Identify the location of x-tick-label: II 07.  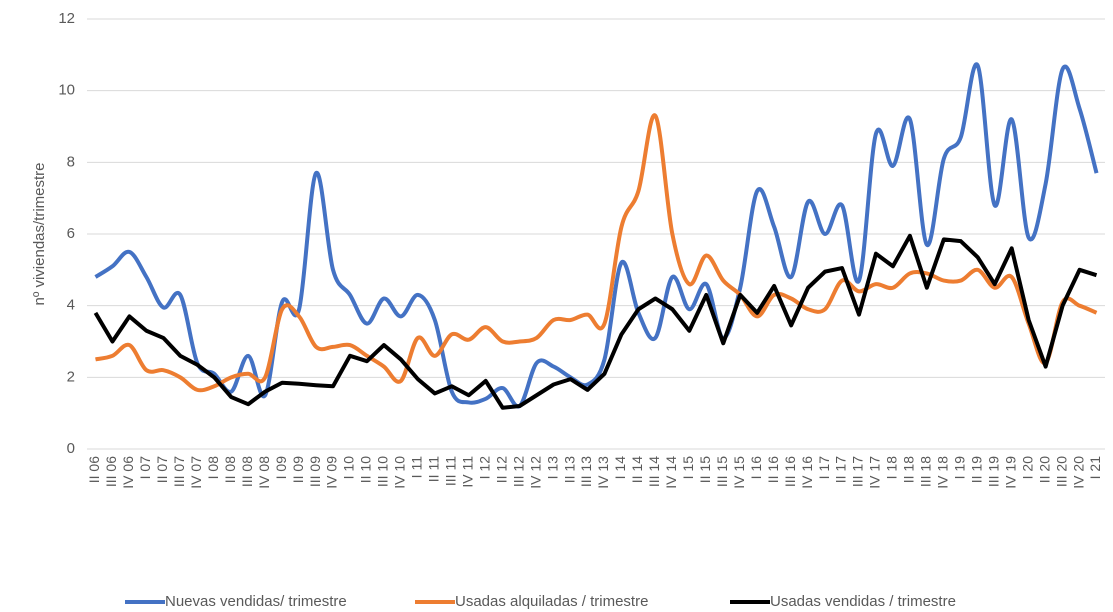
(162, 469).